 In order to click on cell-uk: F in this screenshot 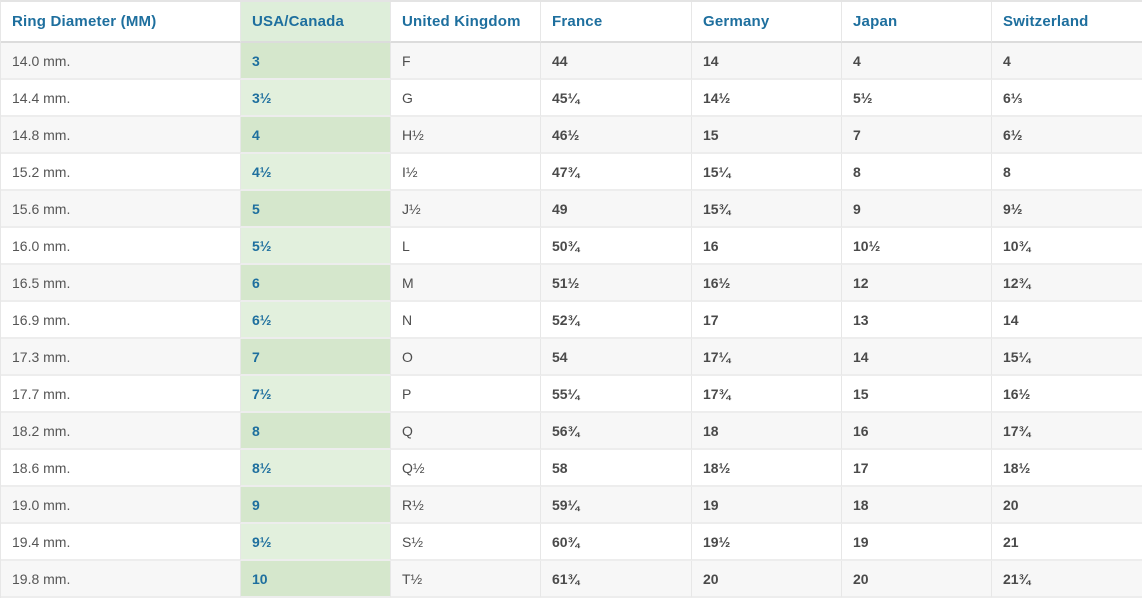, I will do `click(466, 61)`.